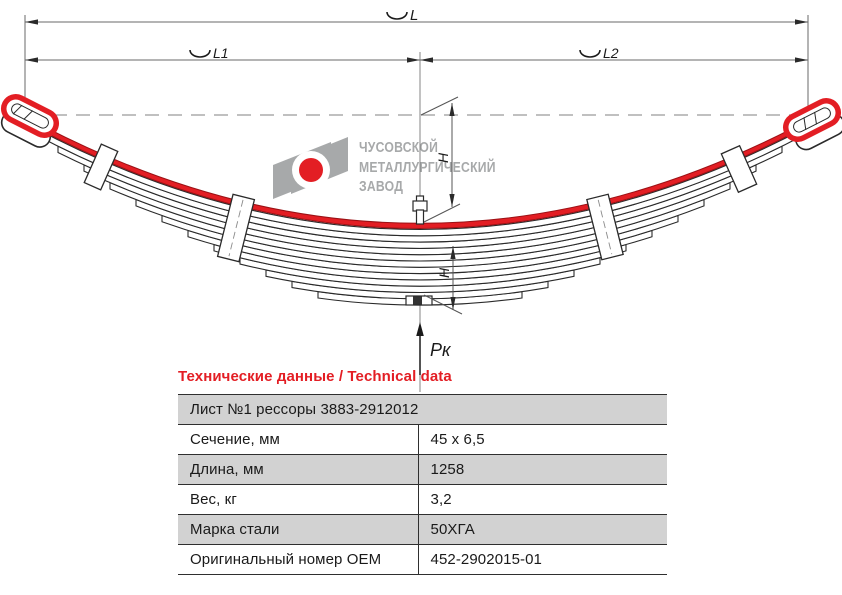  What do you see at coordinates (420, 329) in the screenshot?
I see `arrow-up-icon` at bounding box center [420, 329].